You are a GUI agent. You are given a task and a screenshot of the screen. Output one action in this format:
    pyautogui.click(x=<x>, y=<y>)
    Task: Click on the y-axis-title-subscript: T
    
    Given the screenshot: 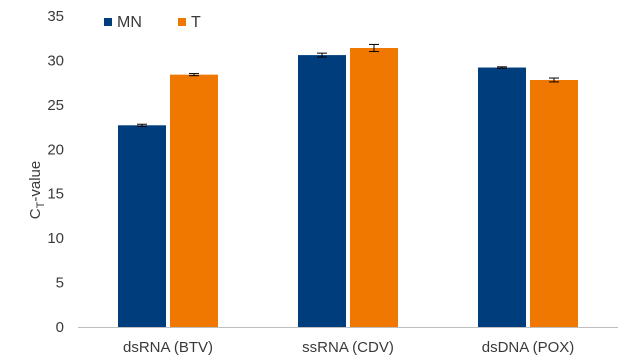 What is the action you would take?
    pyautogui.click(x=41, y=204)
    